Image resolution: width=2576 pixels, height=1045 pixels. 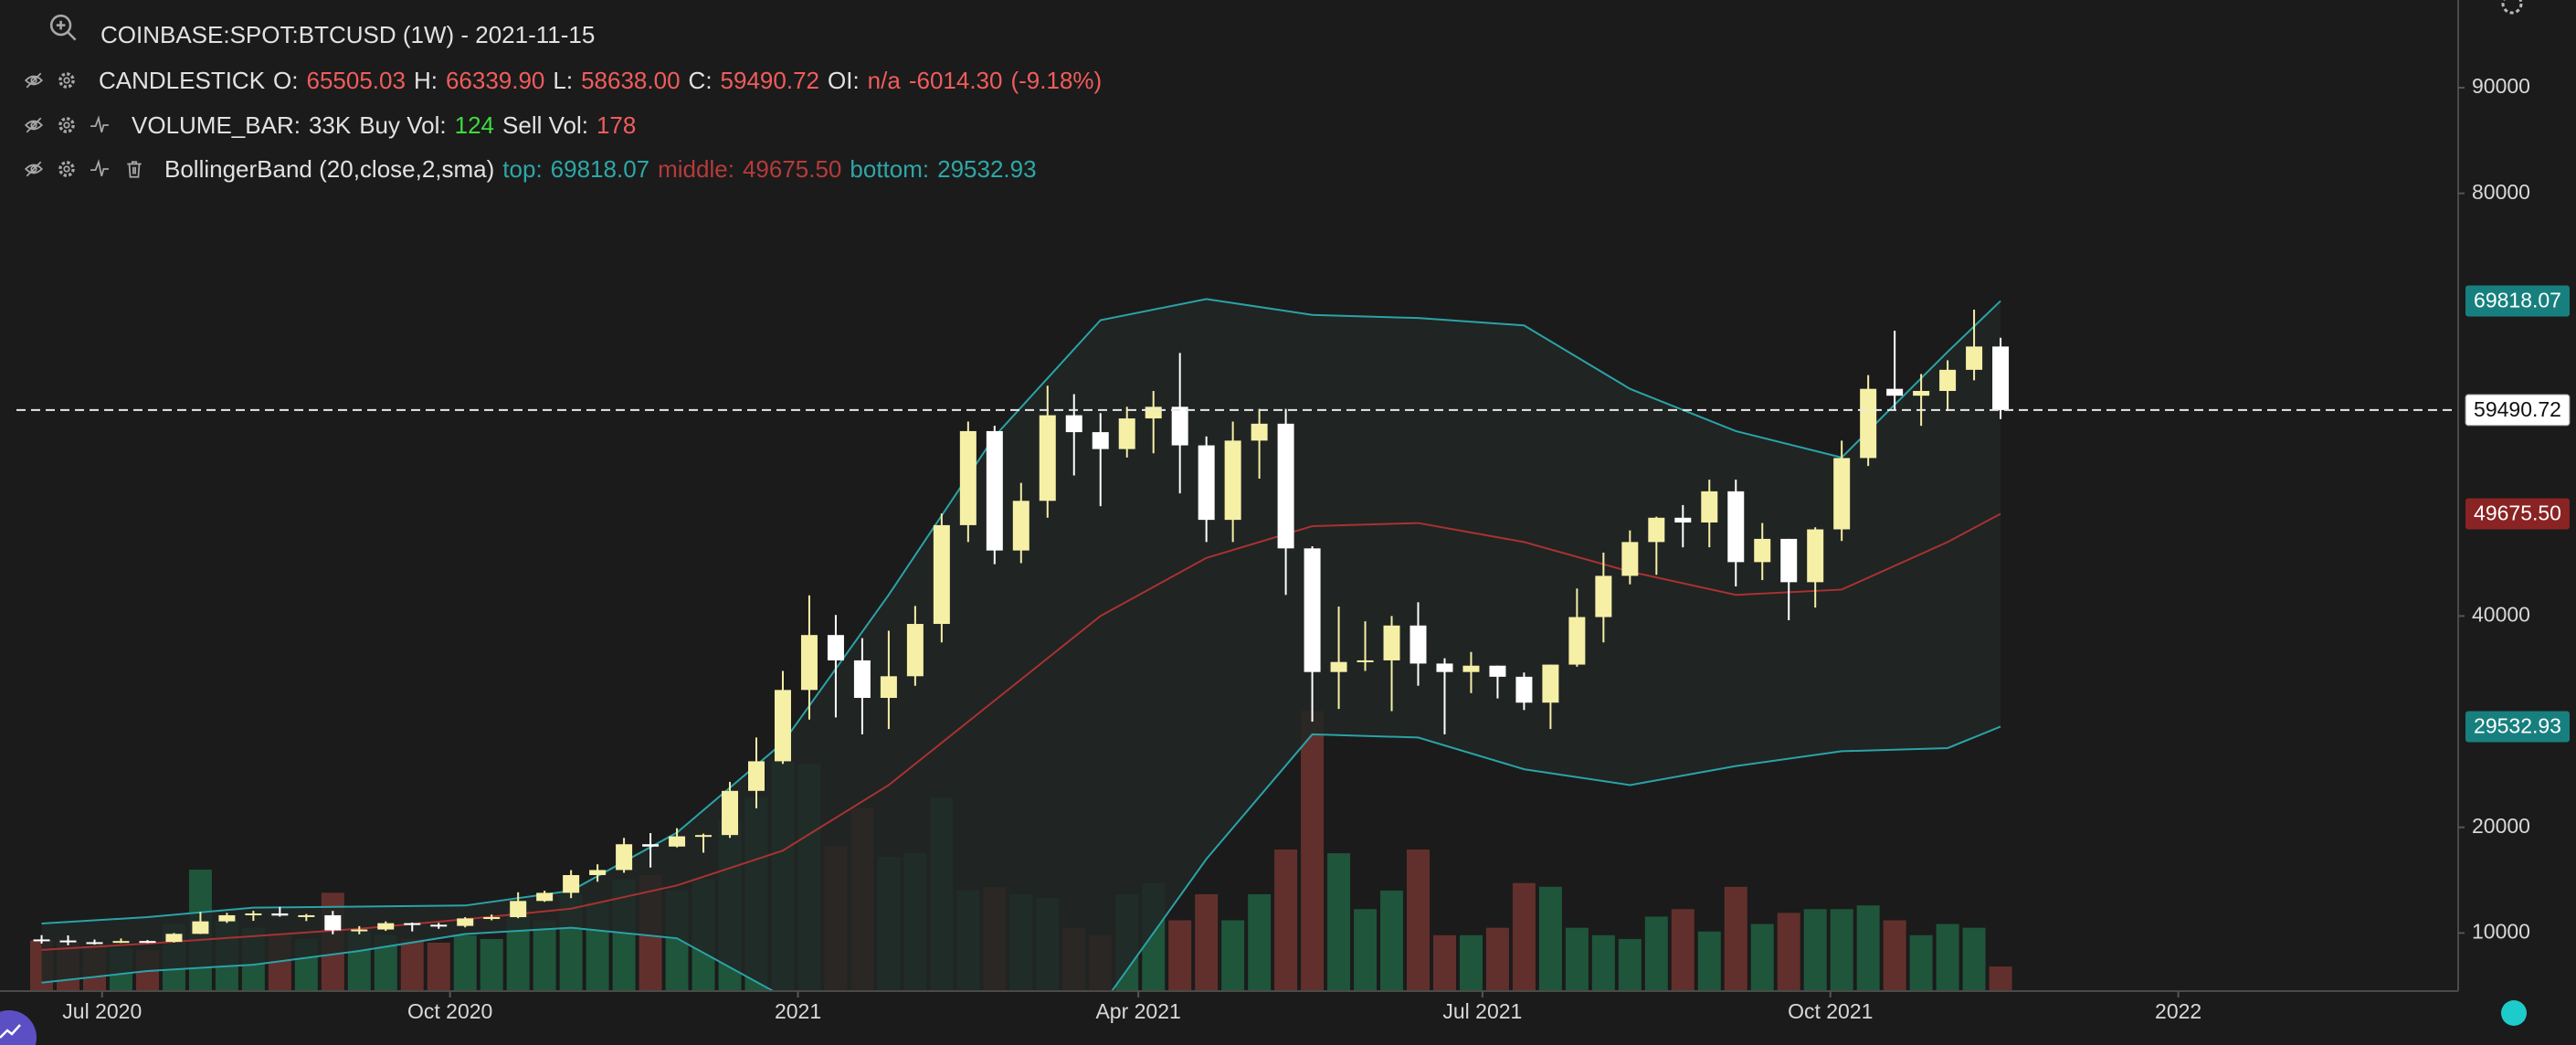 I want to click on legend-key: OI:, so click(x=844, y=80).